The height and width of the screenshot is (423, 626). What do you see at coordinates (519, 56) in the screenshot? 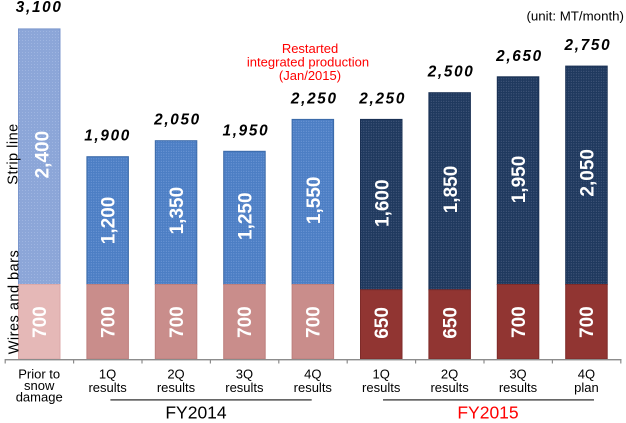
I see `svg-text: 2,650` at bounding box center [519, 56].